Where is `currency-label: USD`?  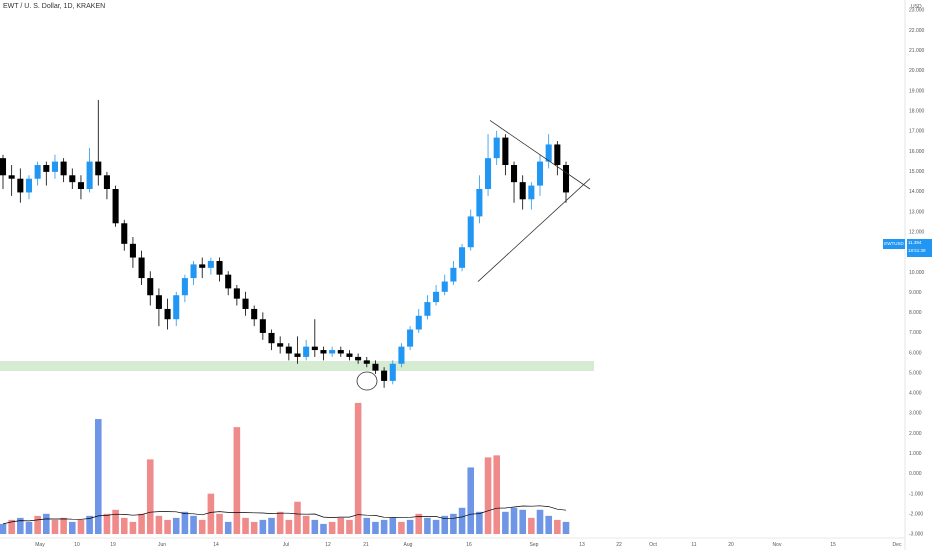
currency-label: USD is located at coordinates (916, 7).